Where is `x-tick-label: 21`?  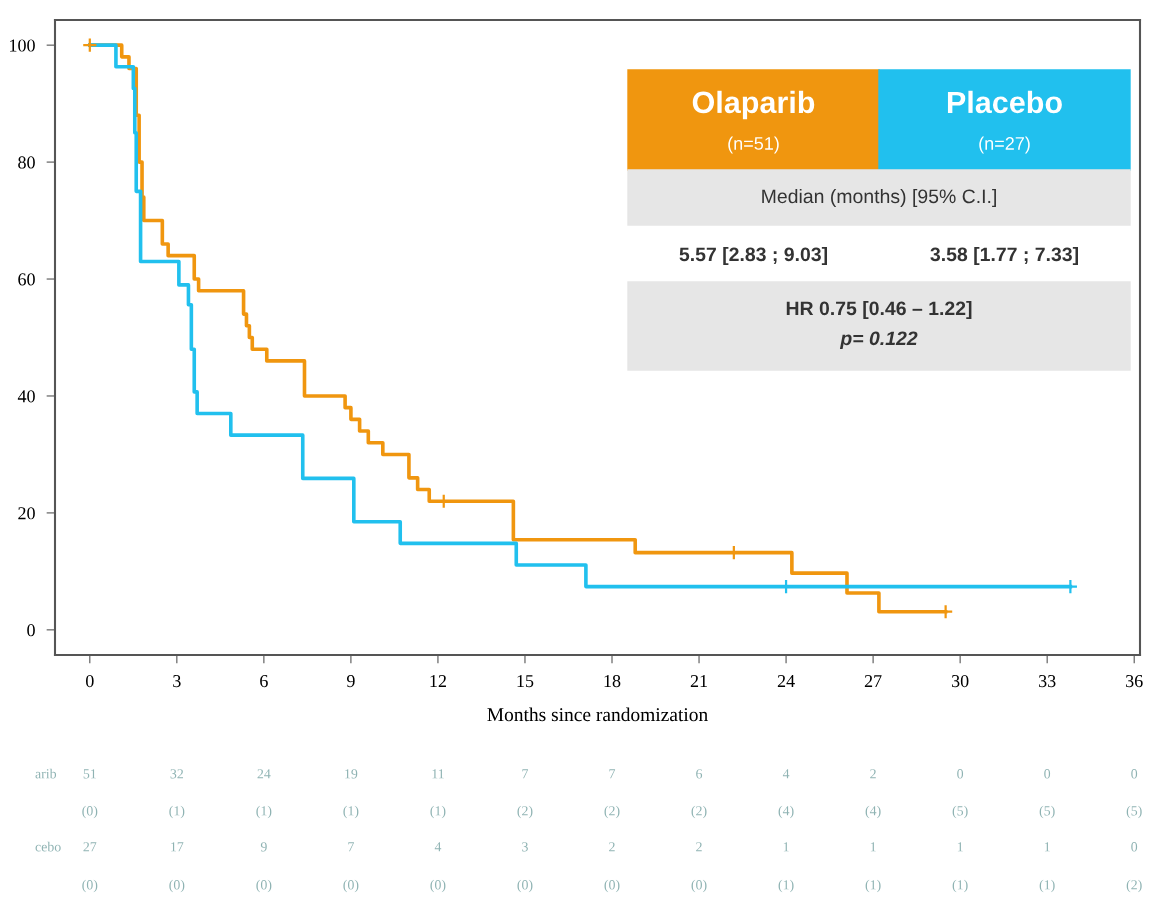
x-tick-label: 21 is located at coordinates (698, 681).